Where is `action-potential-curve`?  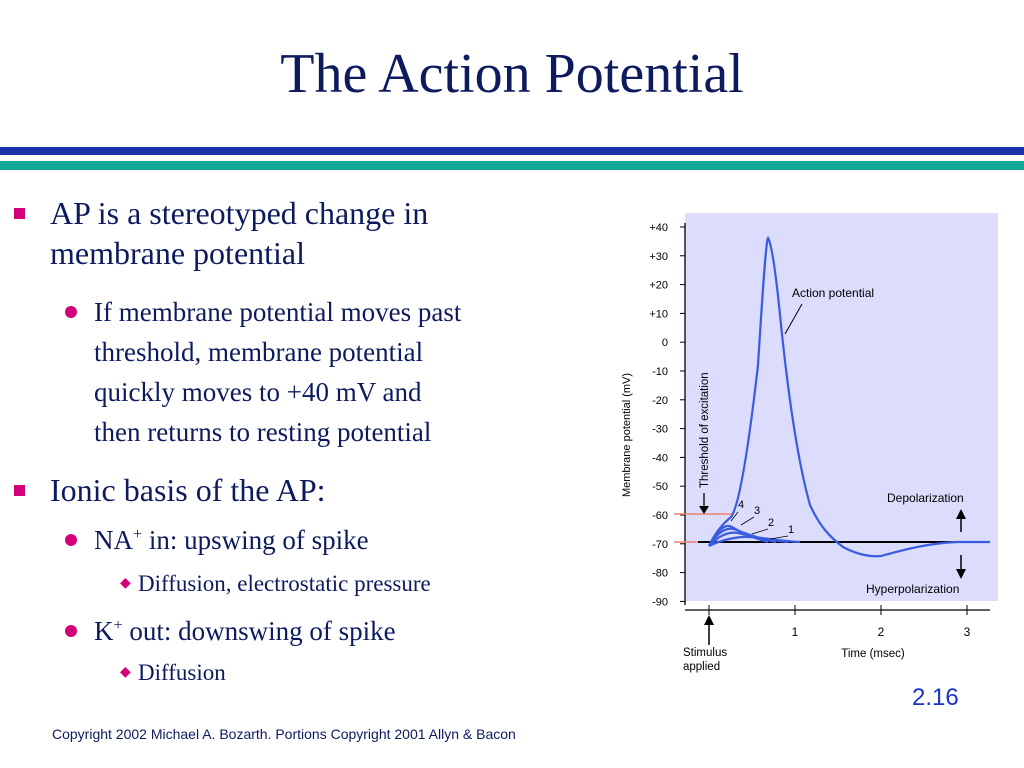
action-potential-curve is located at coordinates (849, 396).